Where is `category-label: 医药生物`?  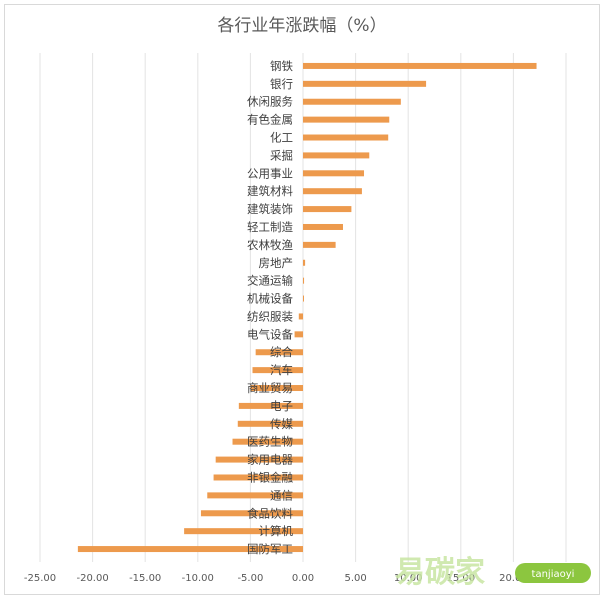 category-label: 医药生物 is located at coordinates (270, 442).